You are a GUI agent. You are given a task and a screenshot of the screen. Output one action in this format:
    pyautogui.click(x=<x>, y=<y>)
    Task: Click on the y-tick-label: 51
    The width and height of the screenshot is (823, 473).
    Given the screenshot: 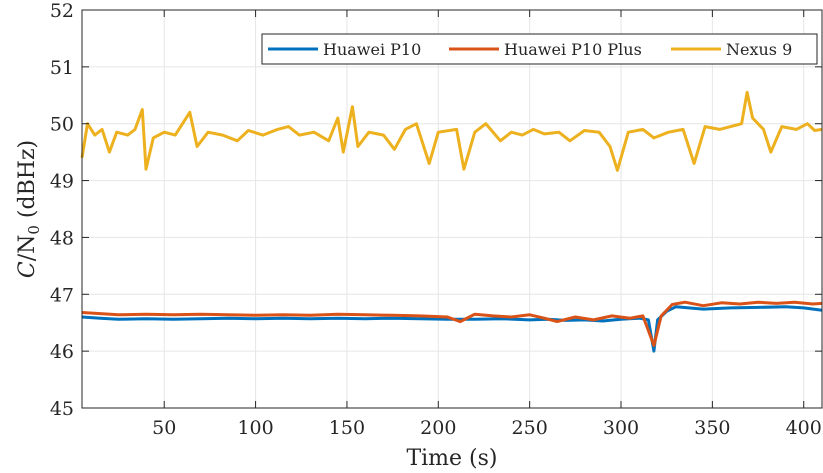 What is the action you would take?
    pyautogui.click(x=62, y=68)
    